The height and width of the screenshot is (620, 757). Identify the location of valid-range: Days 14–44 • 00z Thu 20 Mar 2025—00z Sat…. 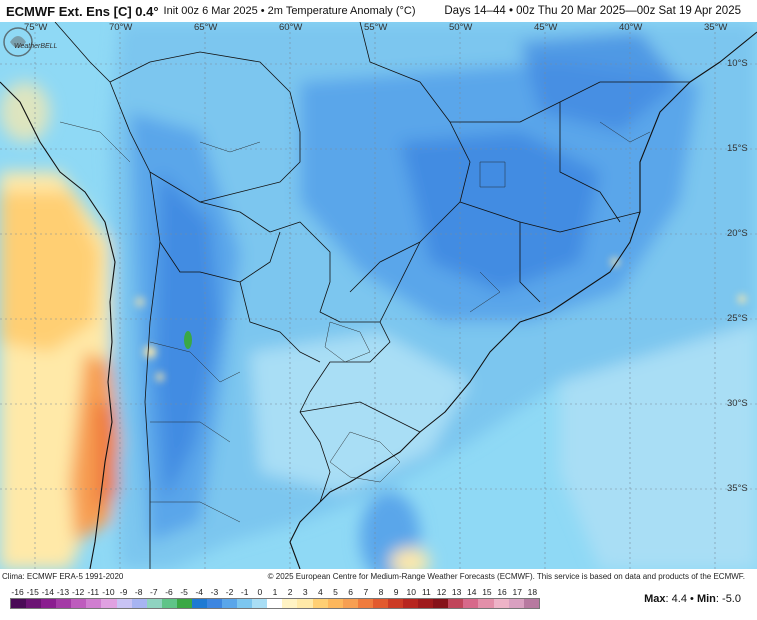
(592, 11).